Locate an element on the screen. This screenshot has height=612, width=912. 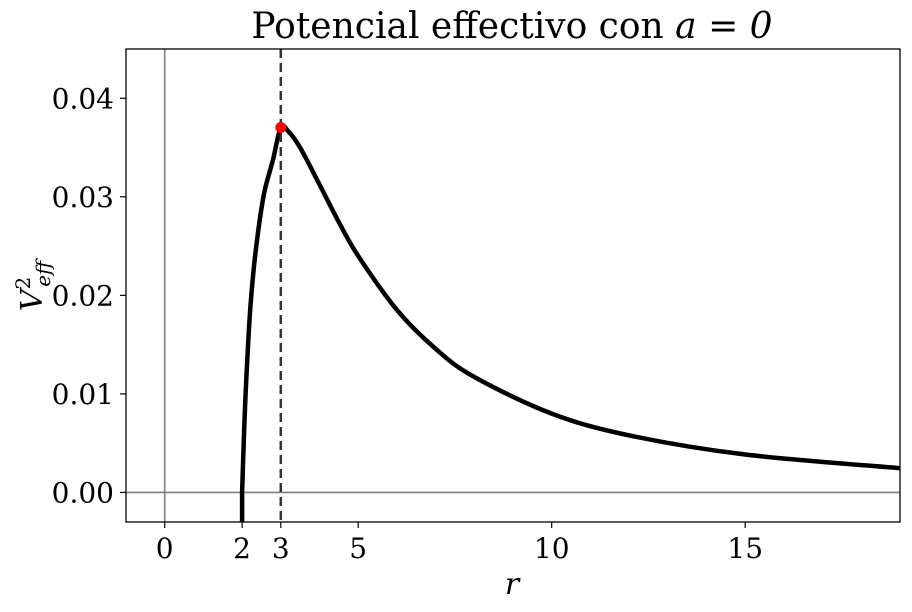
y-tick-label: 0.00 is located at coordinates (83, 492).